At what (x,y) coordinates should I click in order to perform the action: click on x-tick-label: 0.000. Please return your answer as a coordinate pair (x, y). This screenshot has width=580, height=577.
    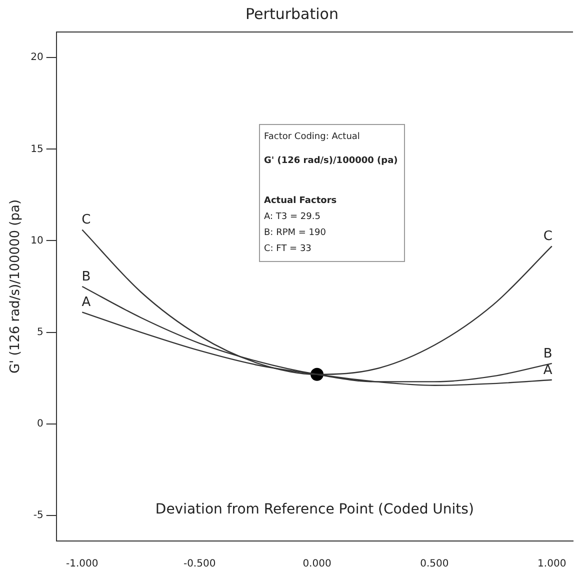
    Looking at the image, I should click on (317, 564).